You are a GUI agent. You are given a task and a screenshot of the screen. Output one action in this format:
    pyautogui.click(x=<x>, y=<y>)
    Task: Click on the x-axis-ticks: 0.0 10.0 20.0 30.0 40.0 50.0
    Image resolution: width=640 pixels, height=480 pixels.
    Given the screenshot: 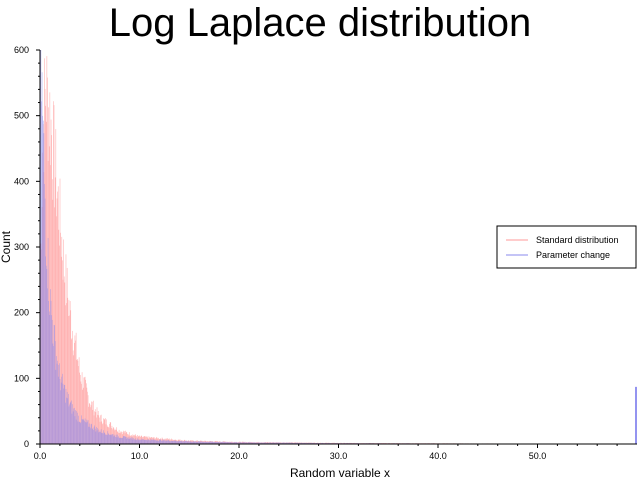 What is the action you would take?
    pyautogui.click(x=326, y=452)
    